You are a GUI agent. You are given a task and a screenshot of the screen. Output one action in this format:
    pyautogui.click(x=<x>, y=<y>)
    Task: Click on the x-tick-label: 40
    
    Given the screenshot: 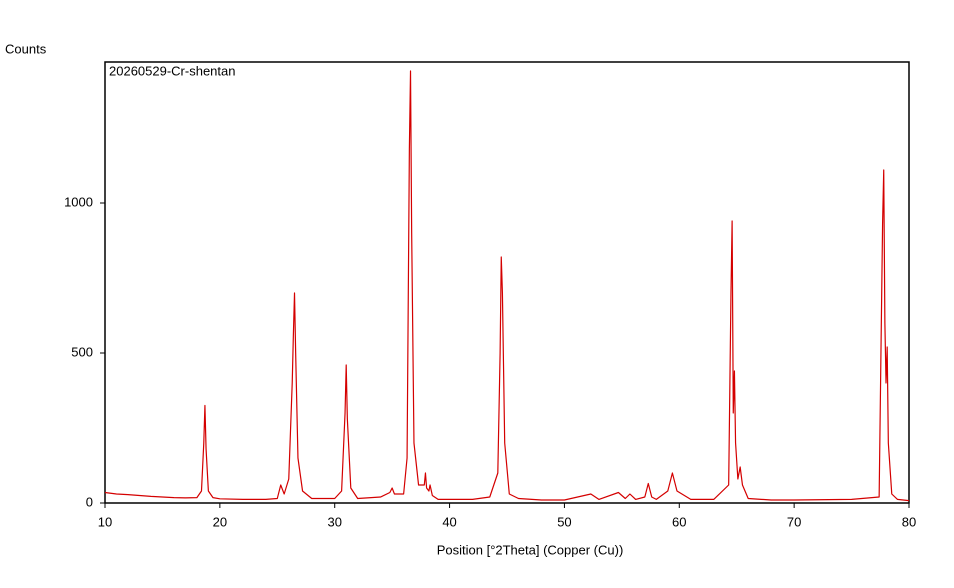 What is the action you would take?
    pyautogui.click(x=449, y=521)
    